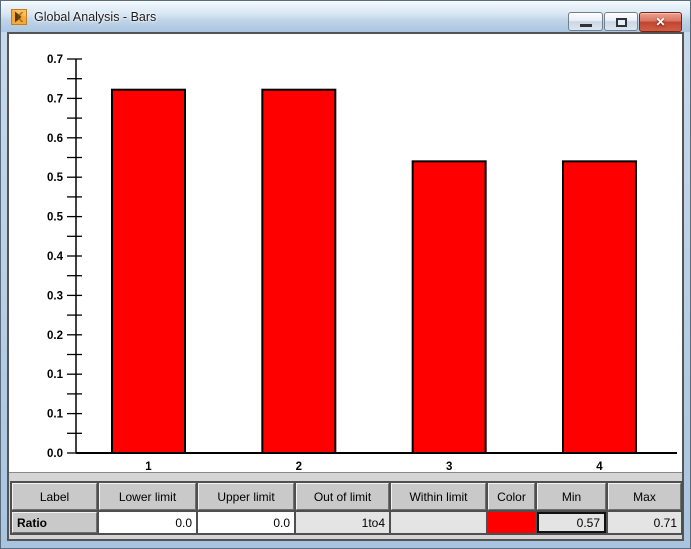  I want to click on maximize-button, so click(621, 21).